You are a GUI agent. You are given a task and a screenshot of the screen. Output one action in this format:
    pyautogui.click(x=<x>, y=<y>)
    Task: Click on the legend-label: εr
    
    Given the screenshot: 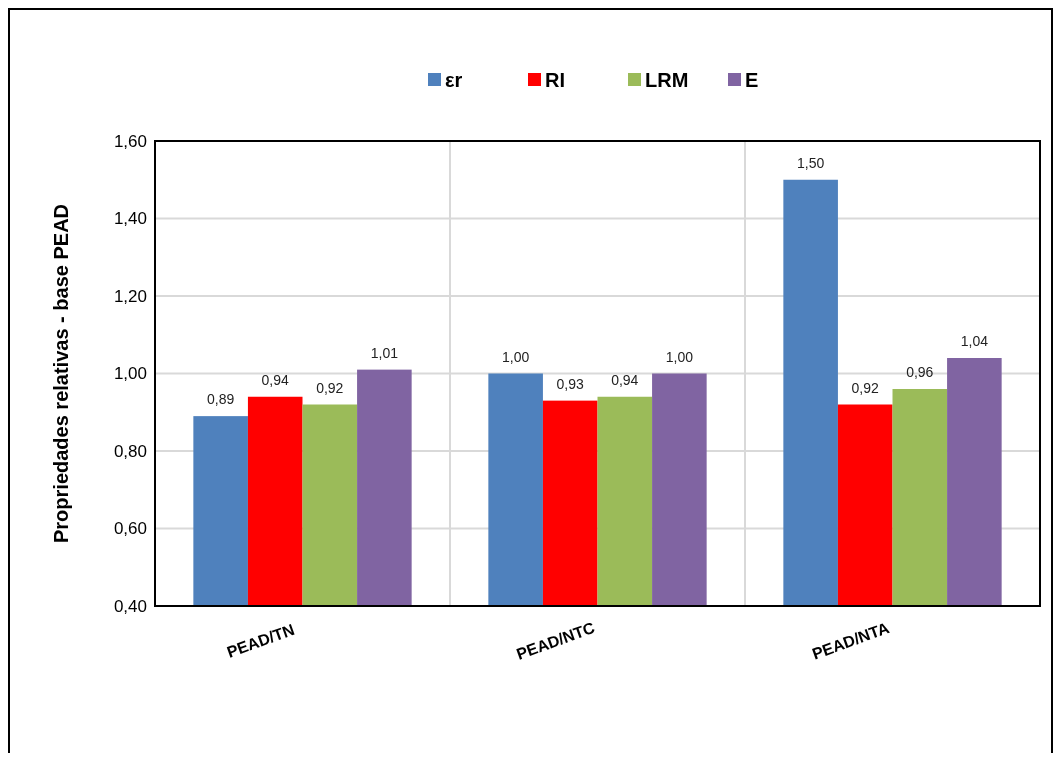 What is the action you would take?
    pyautogui.click(x=454, y=80)
    